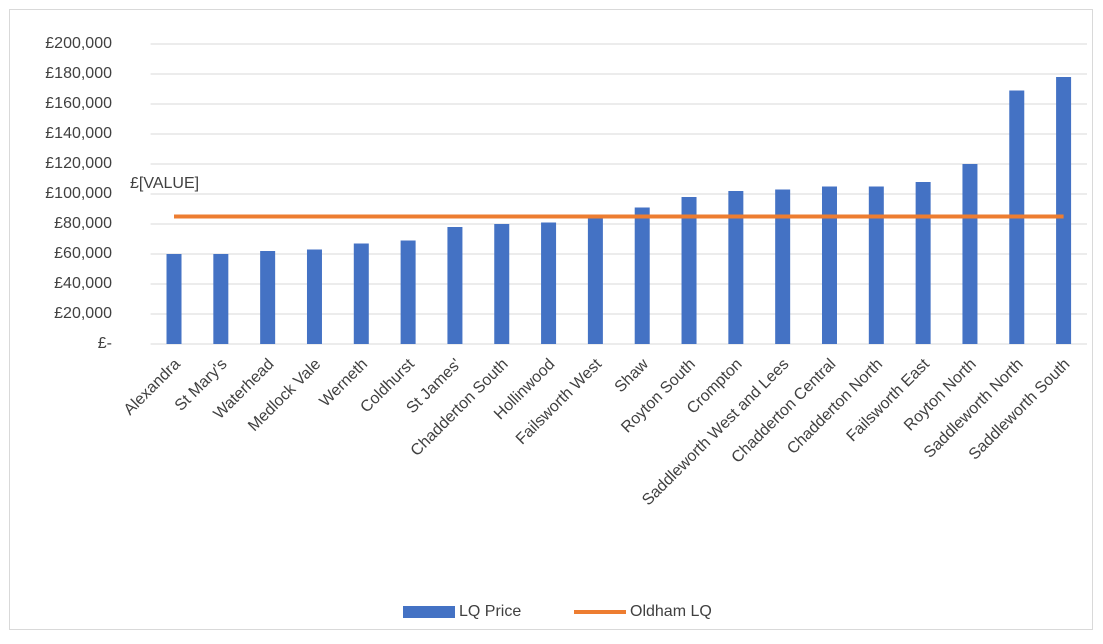  Describe the element at coordinates (83, 253) in the screenshot. I see `y-tick-label: £60,000` at that location.